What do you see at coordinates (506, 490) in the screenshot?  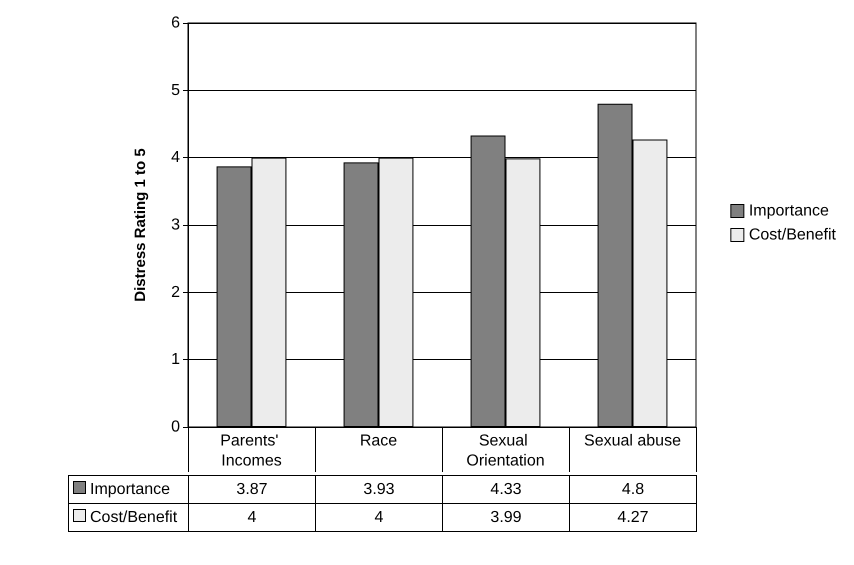 I see `data-label: 4.33` at bounding box center [506, 490].